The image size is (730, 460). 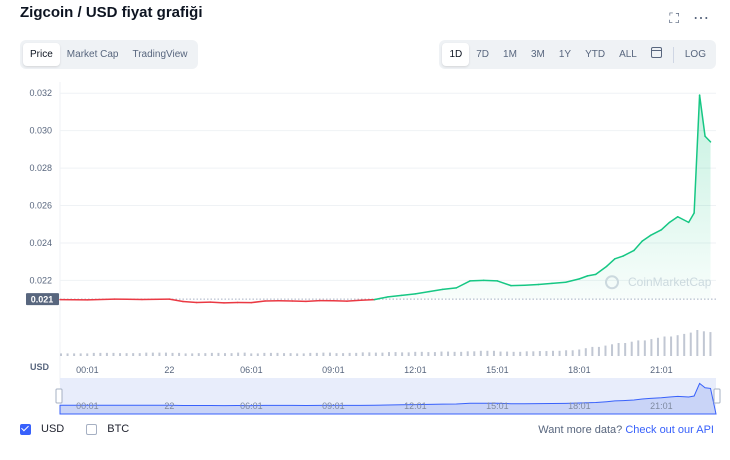 I want to click on range-all: ALL, so click(x=628, y=54).